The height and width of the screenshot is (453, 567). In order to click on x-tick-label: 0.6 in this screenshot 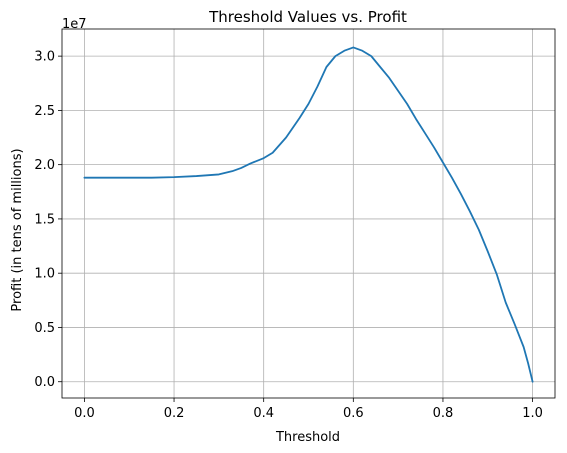, I will do `click(353, 413)`.